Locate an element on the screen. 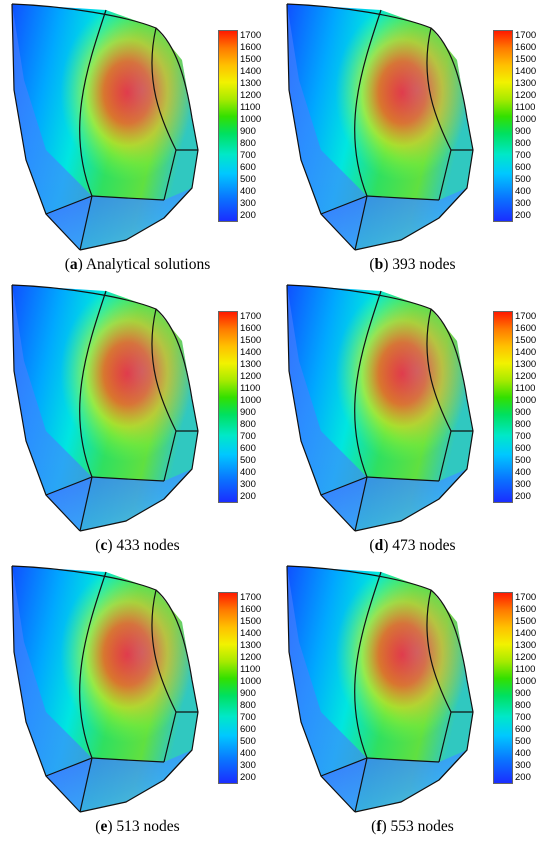  panel-caption: (c) 433 nodes is located at coordinates (137, 545).